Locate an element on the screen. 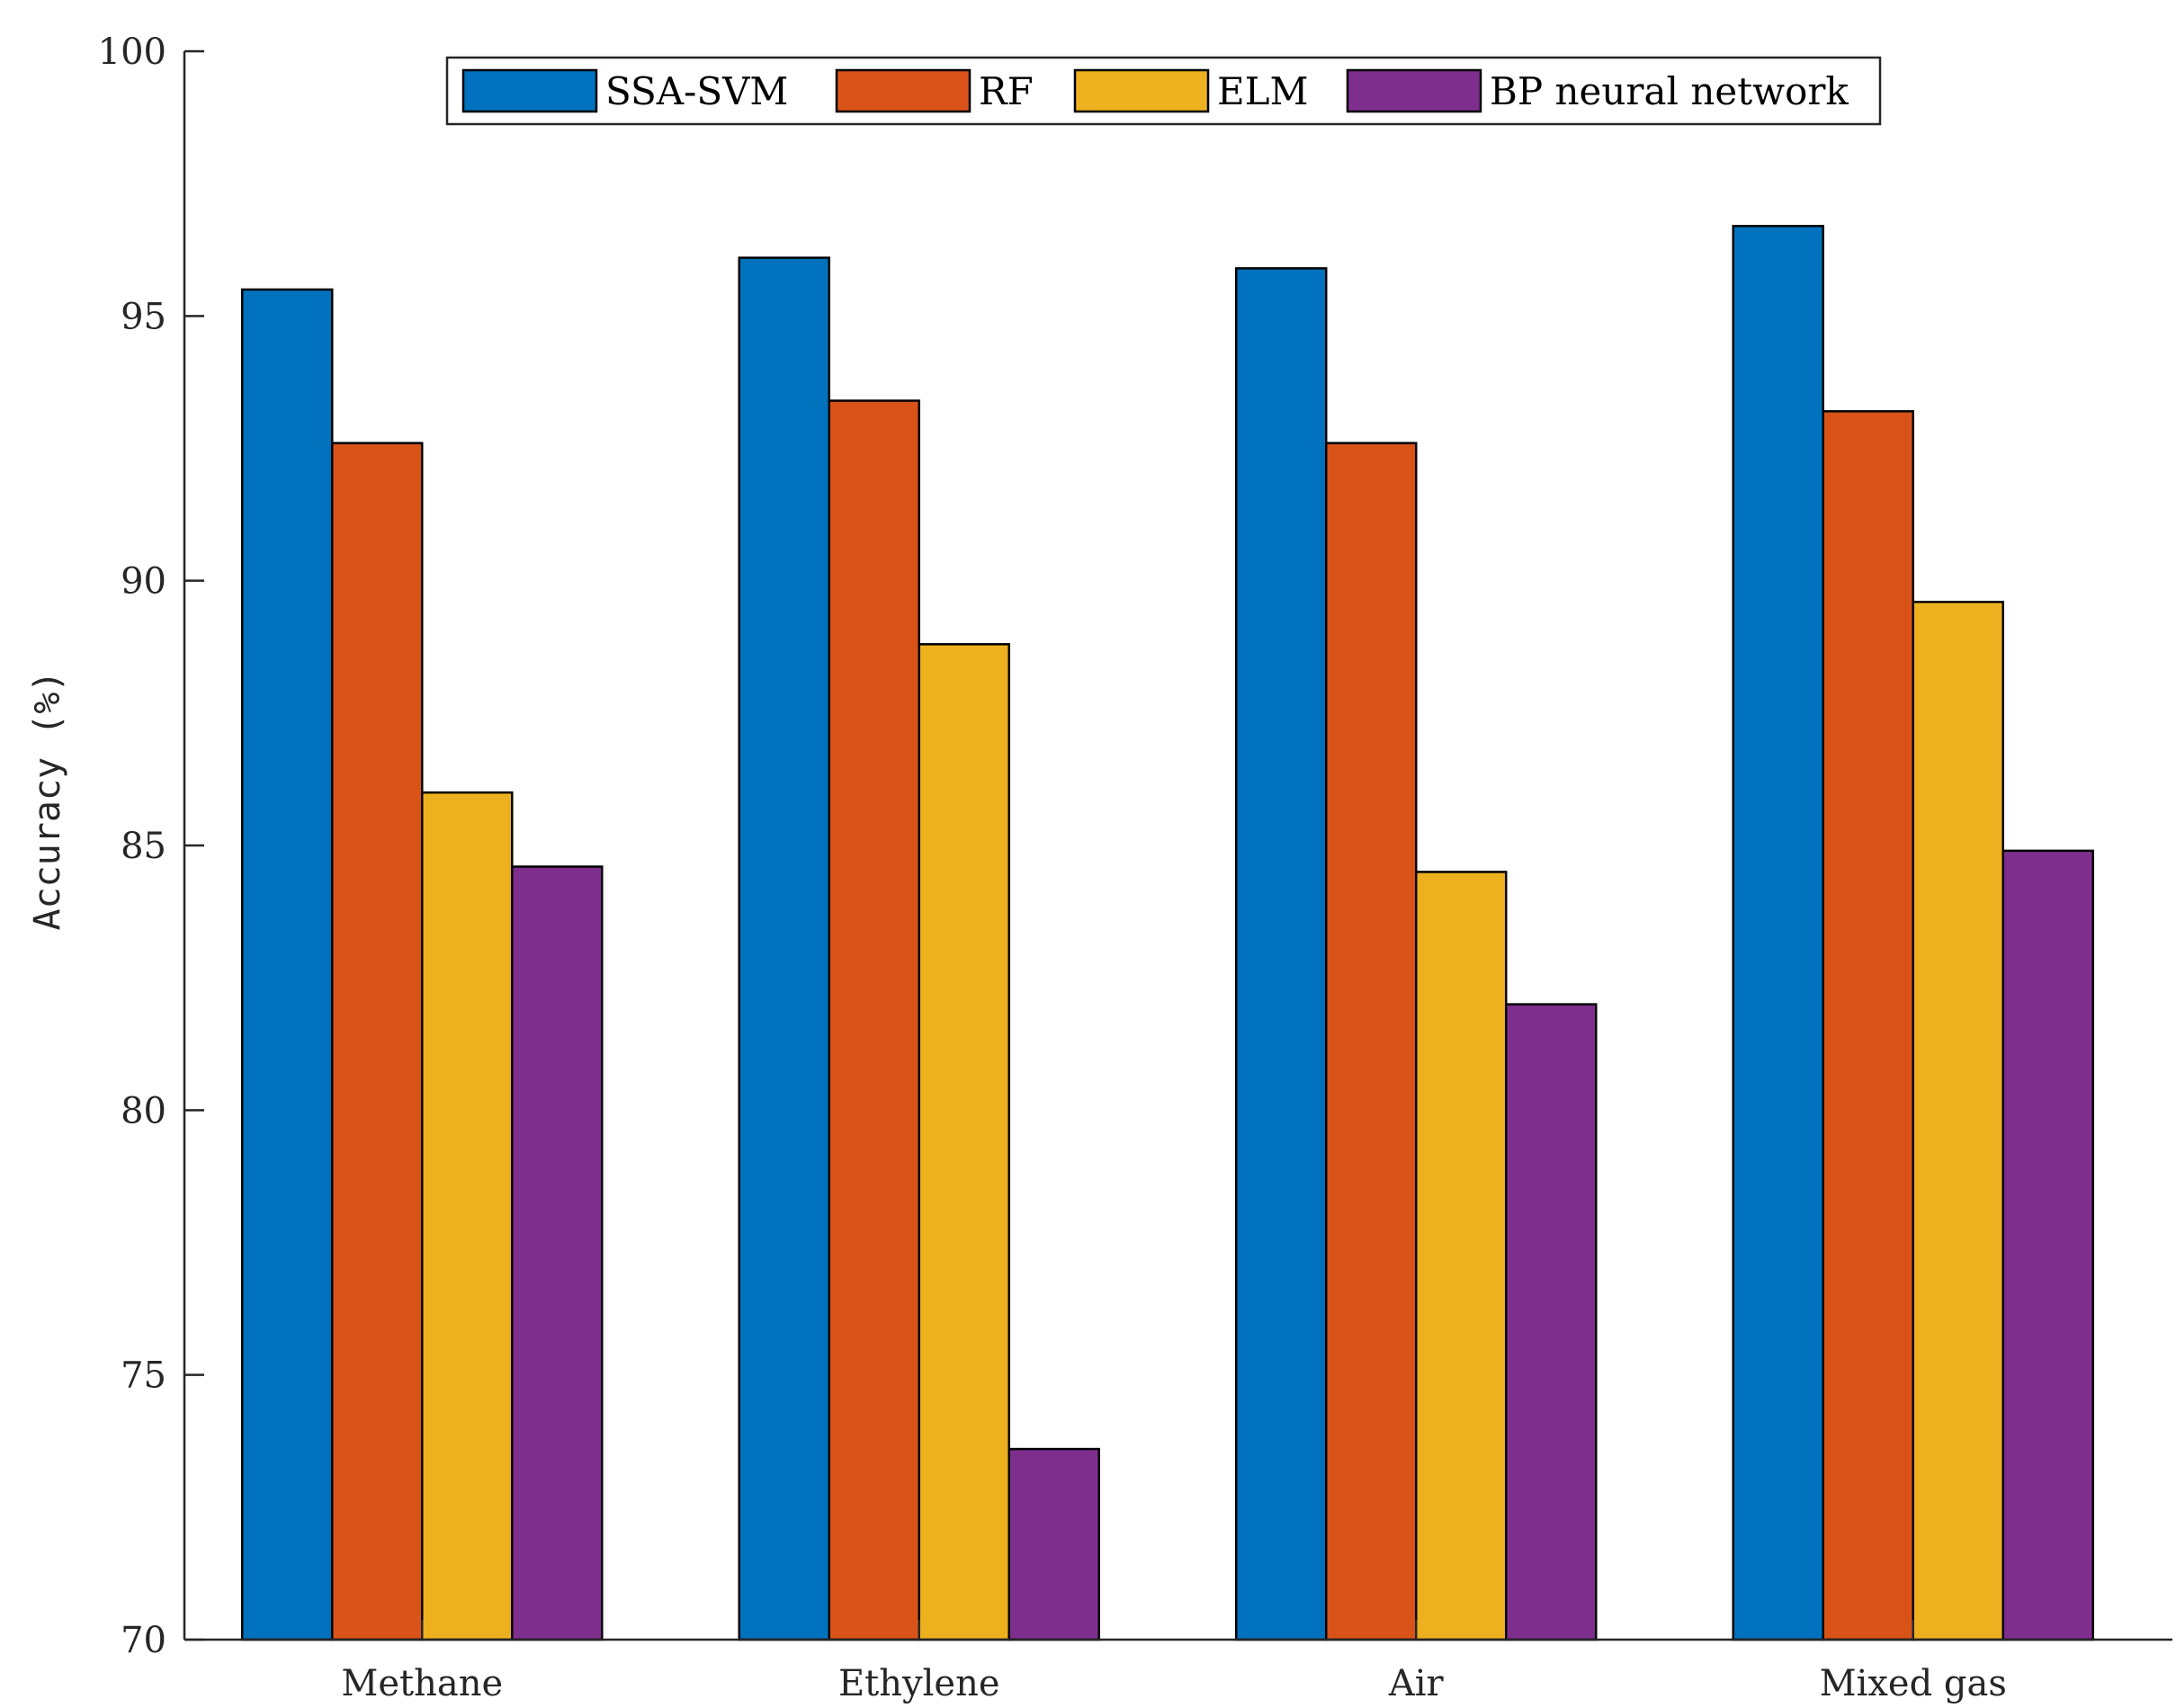 The image size is (2176, 1708). bar-bp-neural-network-mixed-gas is located at coordinates (2047, 1245).